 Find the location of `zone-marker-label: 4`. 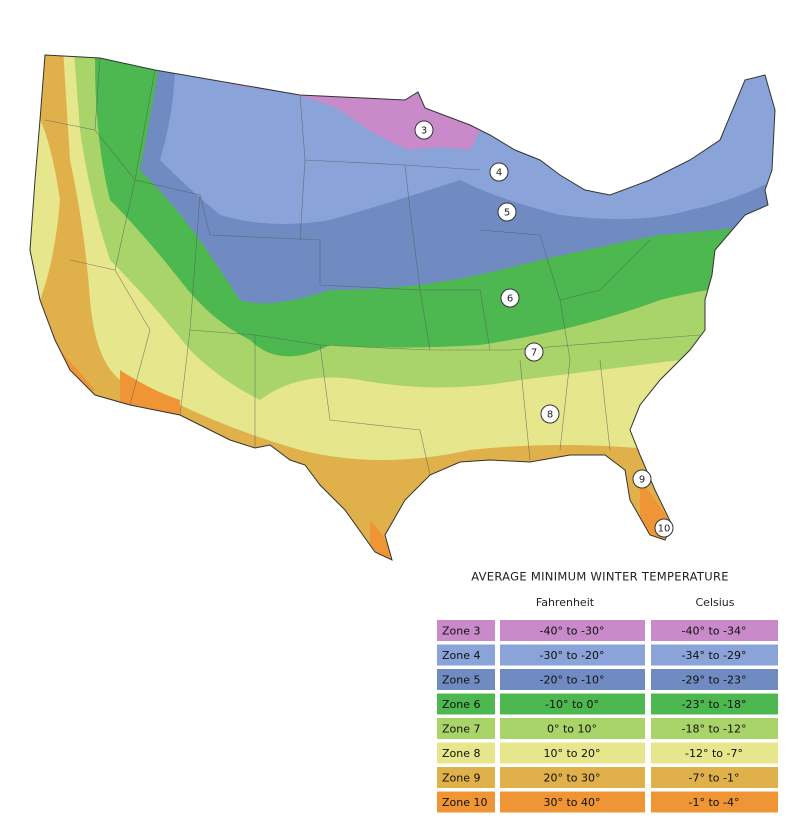

zone-marker-label: 4 is located at coordinates (499, 173).